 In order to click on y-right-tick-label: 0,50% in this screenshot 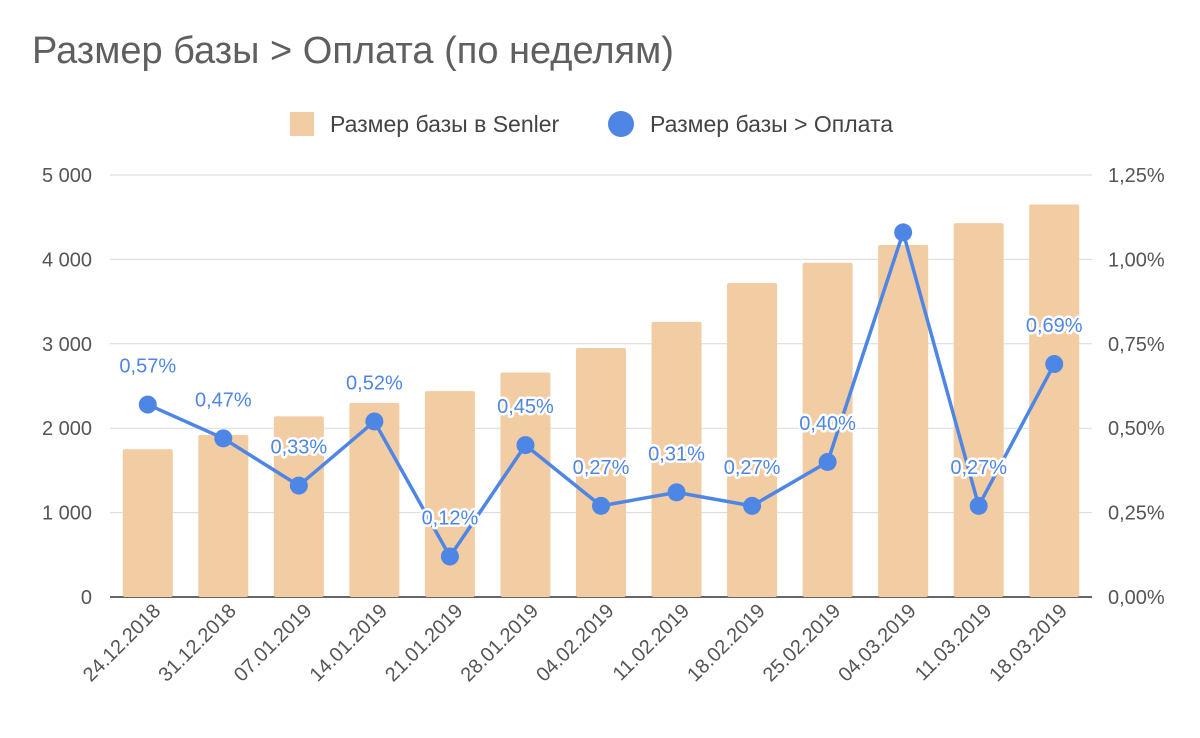, I will do `click(1136, 429)`.